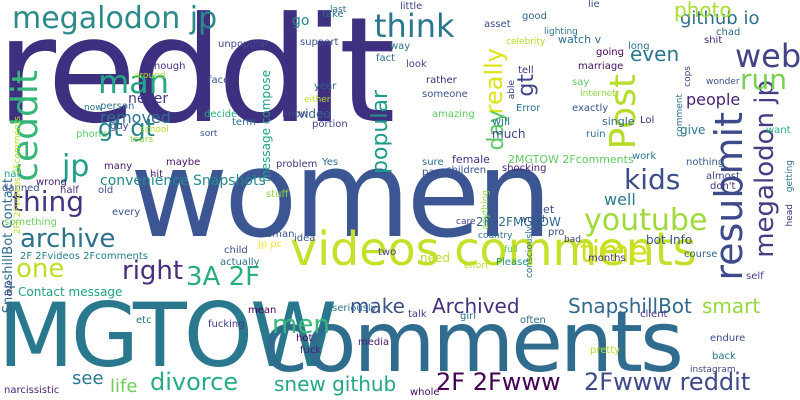  What do you see at coordinates (148, 99) in the screenshot?
I see `word-never: never` at bounding box center [148, 99].